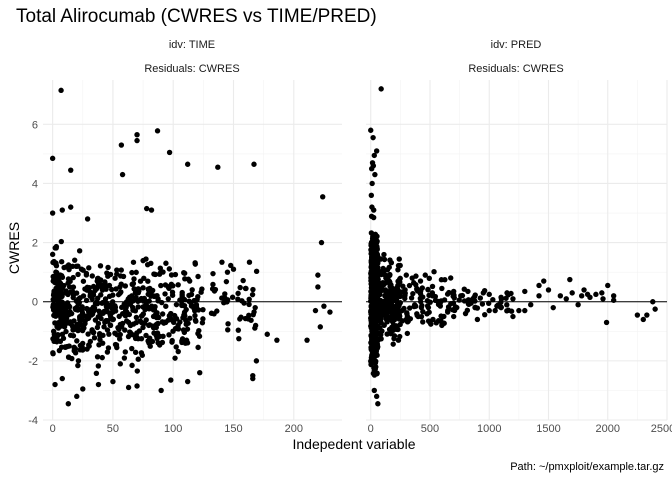  What do you see at coordinates (113, 429) in the screenshot?
I see `x-tick-label: 50` at bounding box center [113, 429].